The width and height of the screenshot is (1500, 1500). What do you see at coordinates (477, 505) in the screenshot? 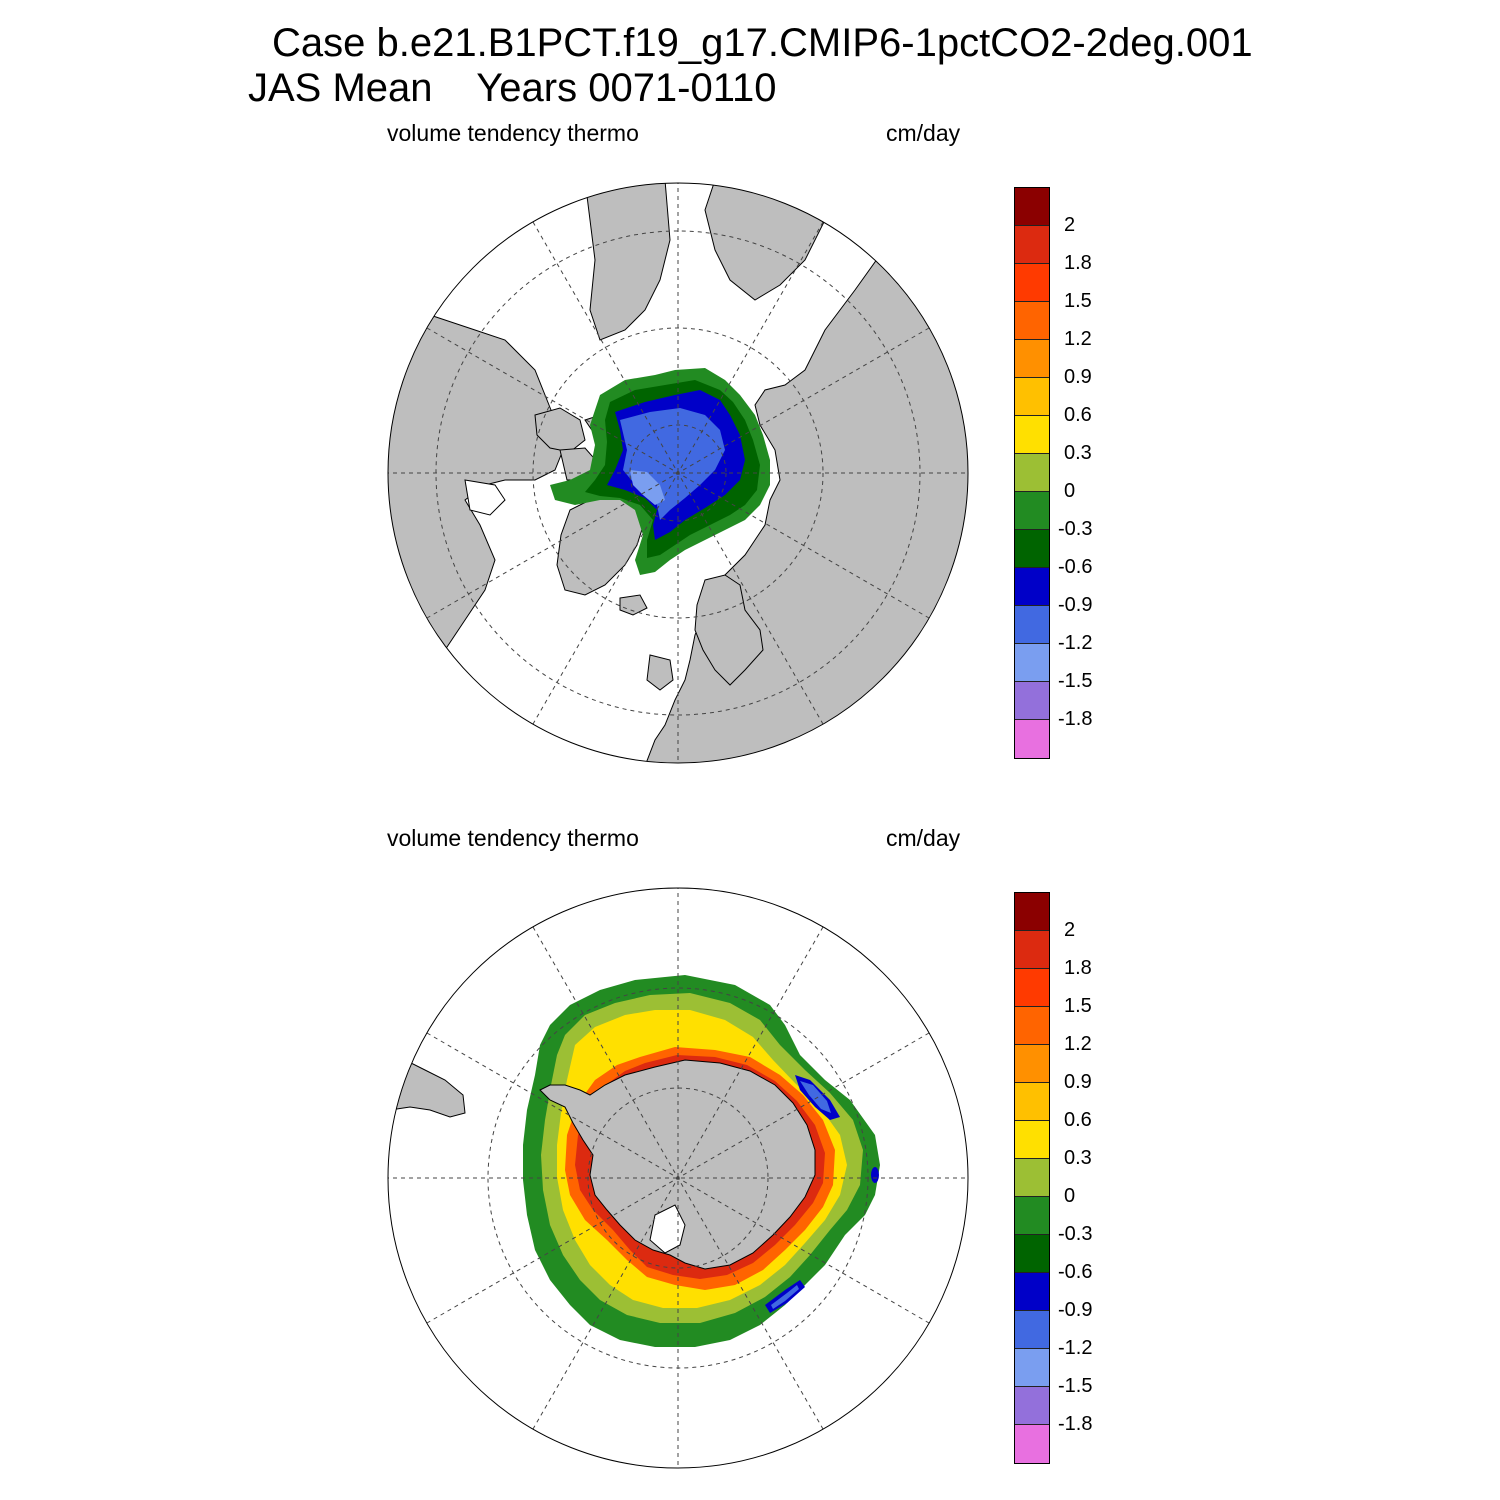
I see `north-america-landmass` at bounding box center [477, 505].